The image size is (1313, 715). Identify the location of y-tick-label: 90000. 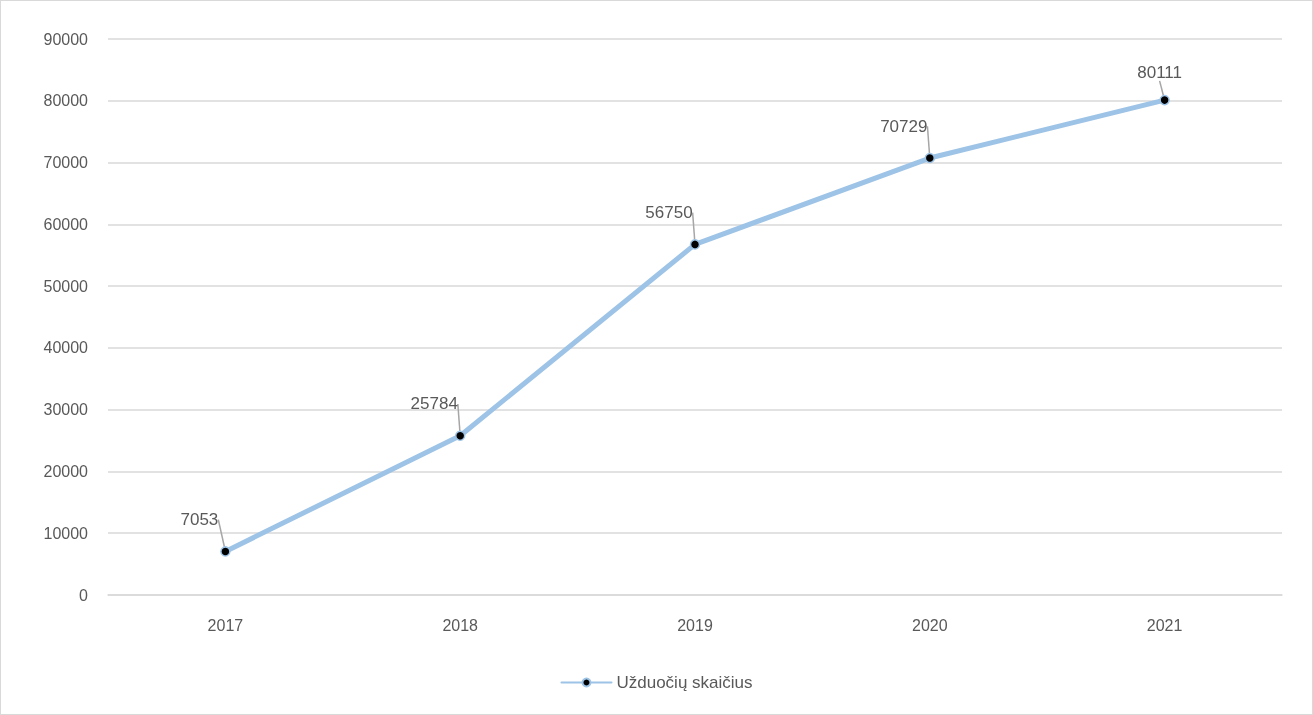
(66, 39).